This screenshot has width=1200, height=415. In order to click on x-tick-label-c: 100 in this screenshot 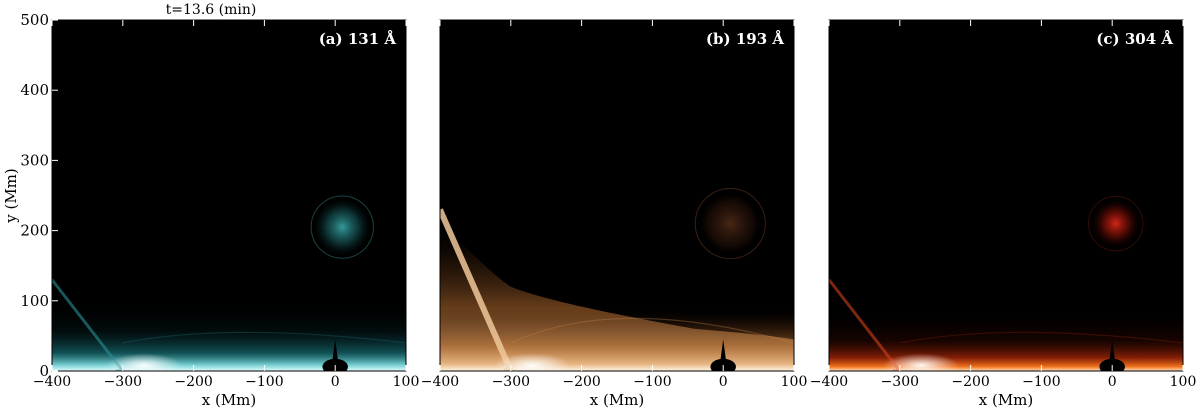, I will do `click(1183, 382)`.